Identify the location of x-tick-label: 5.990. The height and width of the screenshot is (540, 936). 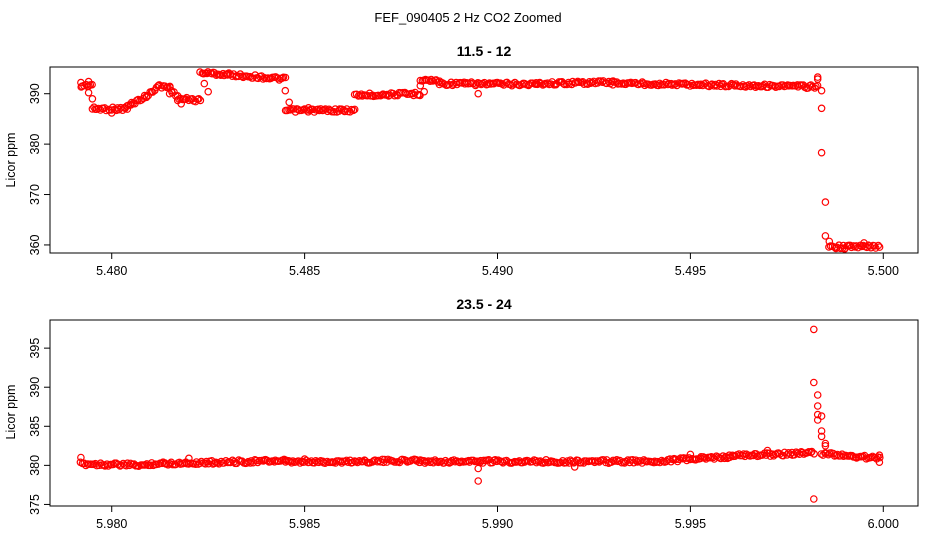
(497, 524).